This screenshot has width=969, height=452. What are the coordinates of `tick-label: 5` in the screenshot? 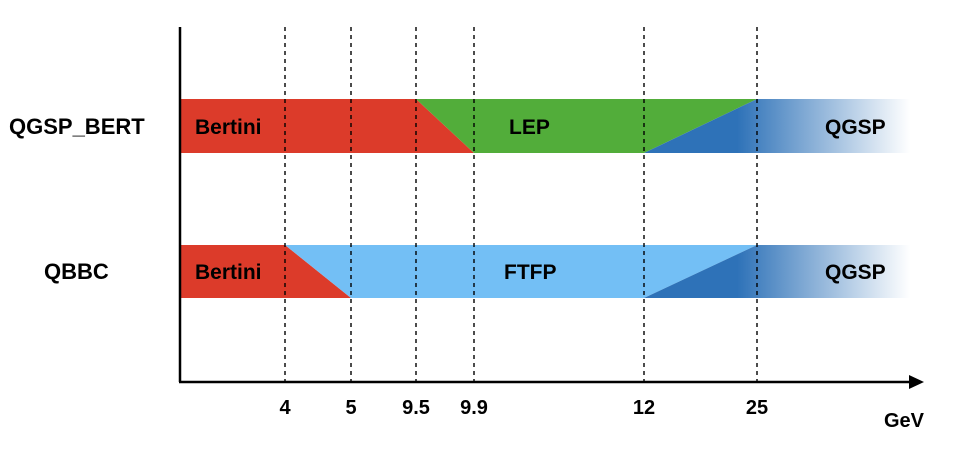 It's located at (350, 408).